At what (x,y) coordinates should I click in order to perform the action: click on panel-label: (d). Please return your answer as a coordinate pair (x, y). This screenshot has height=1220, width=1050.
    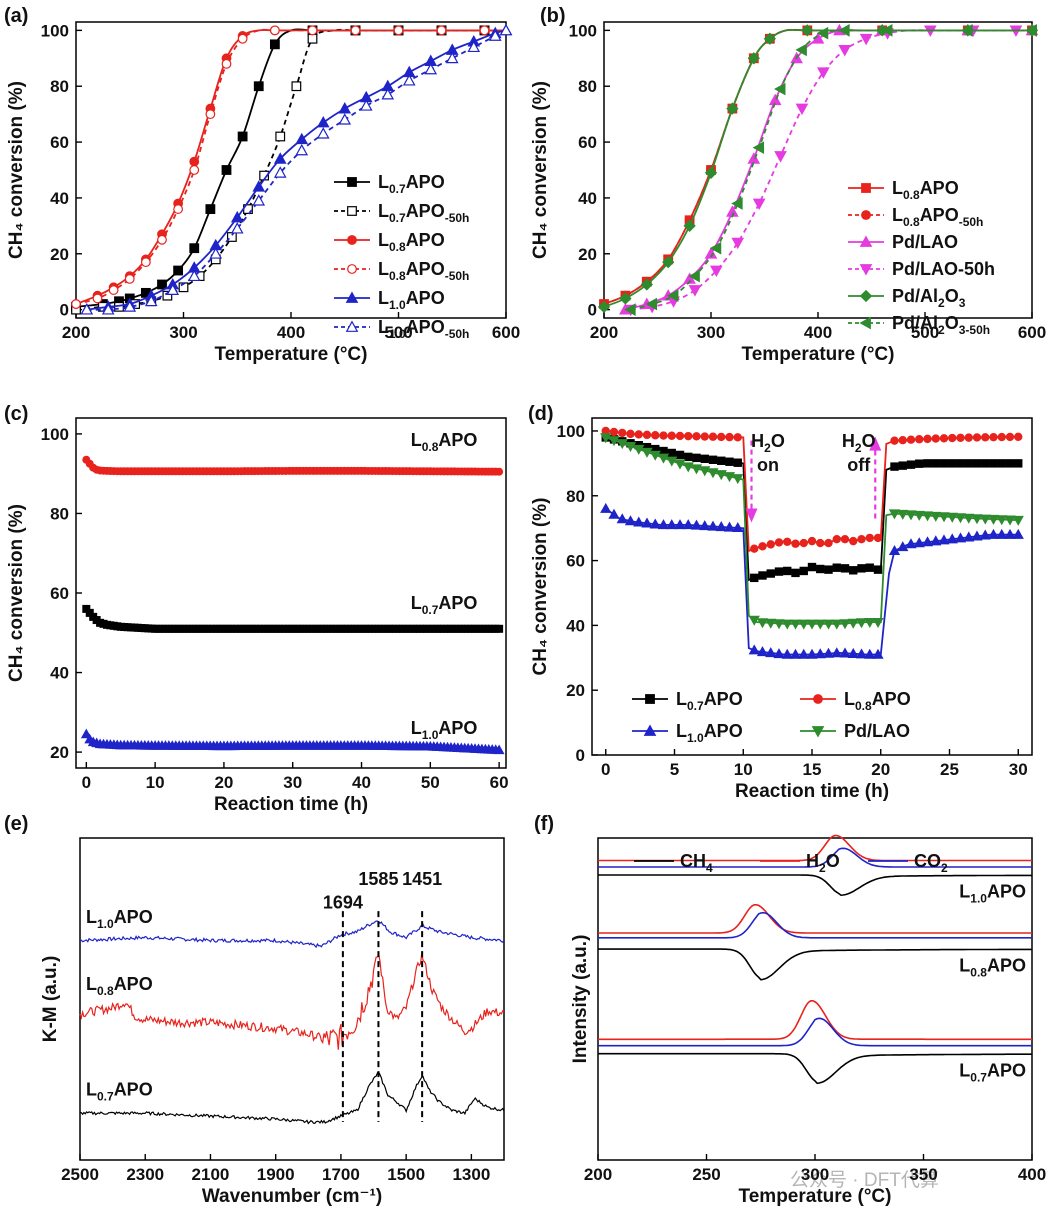
    Looking at the image, I should click on (541, 414).